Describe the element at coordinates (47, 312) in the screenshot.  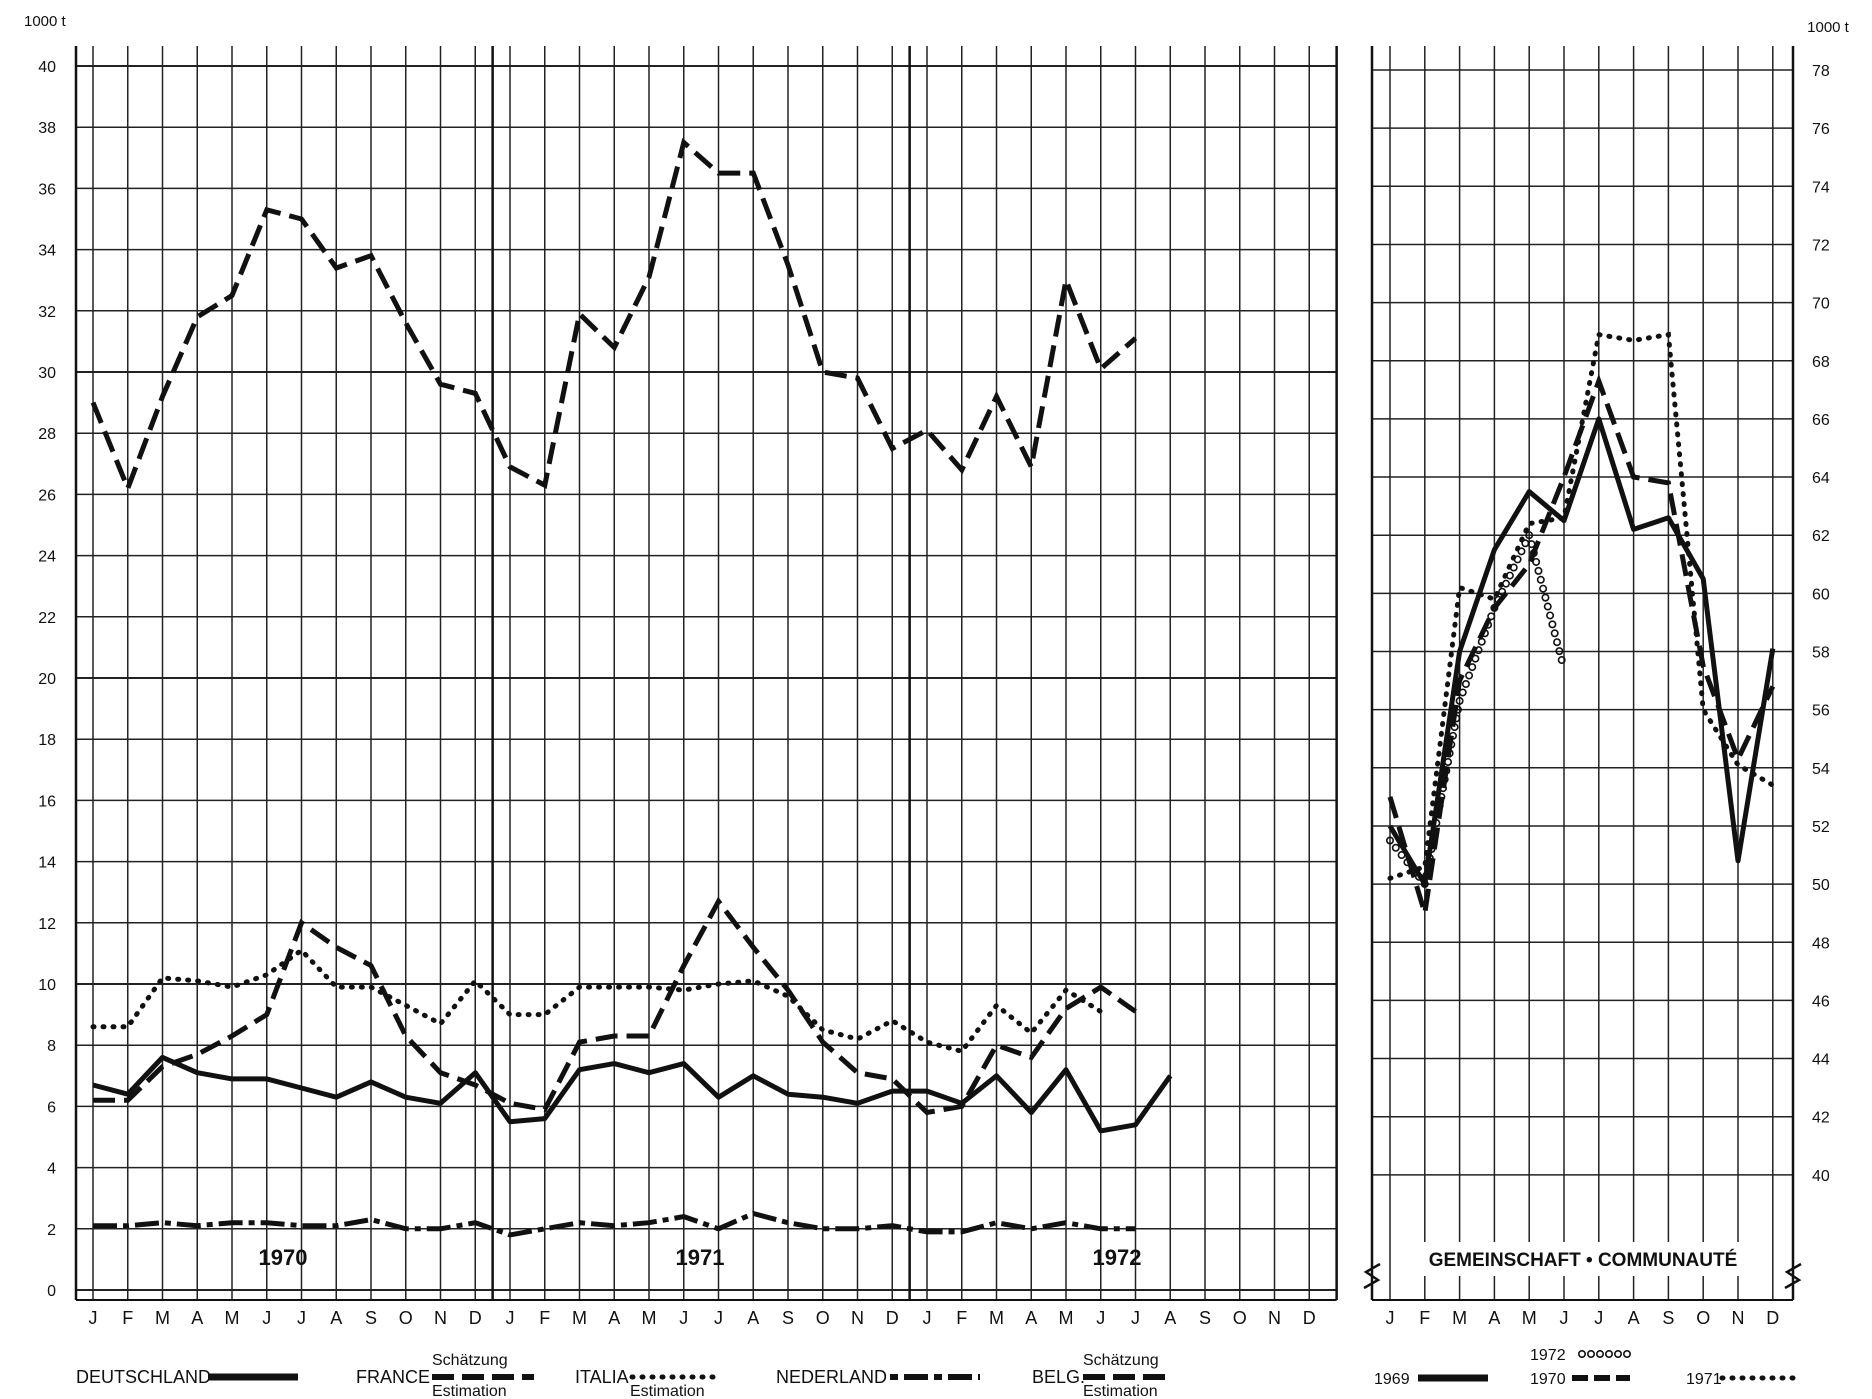
I see `left-y-tick-label: 32` at that location.